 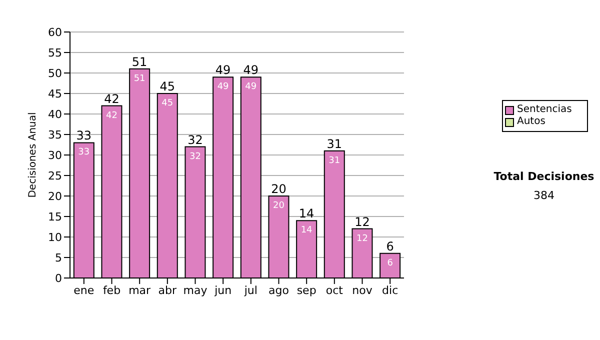 What do you see at coordinates (55, 237) in the screenshot?
I see `y-tick-label: 10` at bounding box center [55, 237].